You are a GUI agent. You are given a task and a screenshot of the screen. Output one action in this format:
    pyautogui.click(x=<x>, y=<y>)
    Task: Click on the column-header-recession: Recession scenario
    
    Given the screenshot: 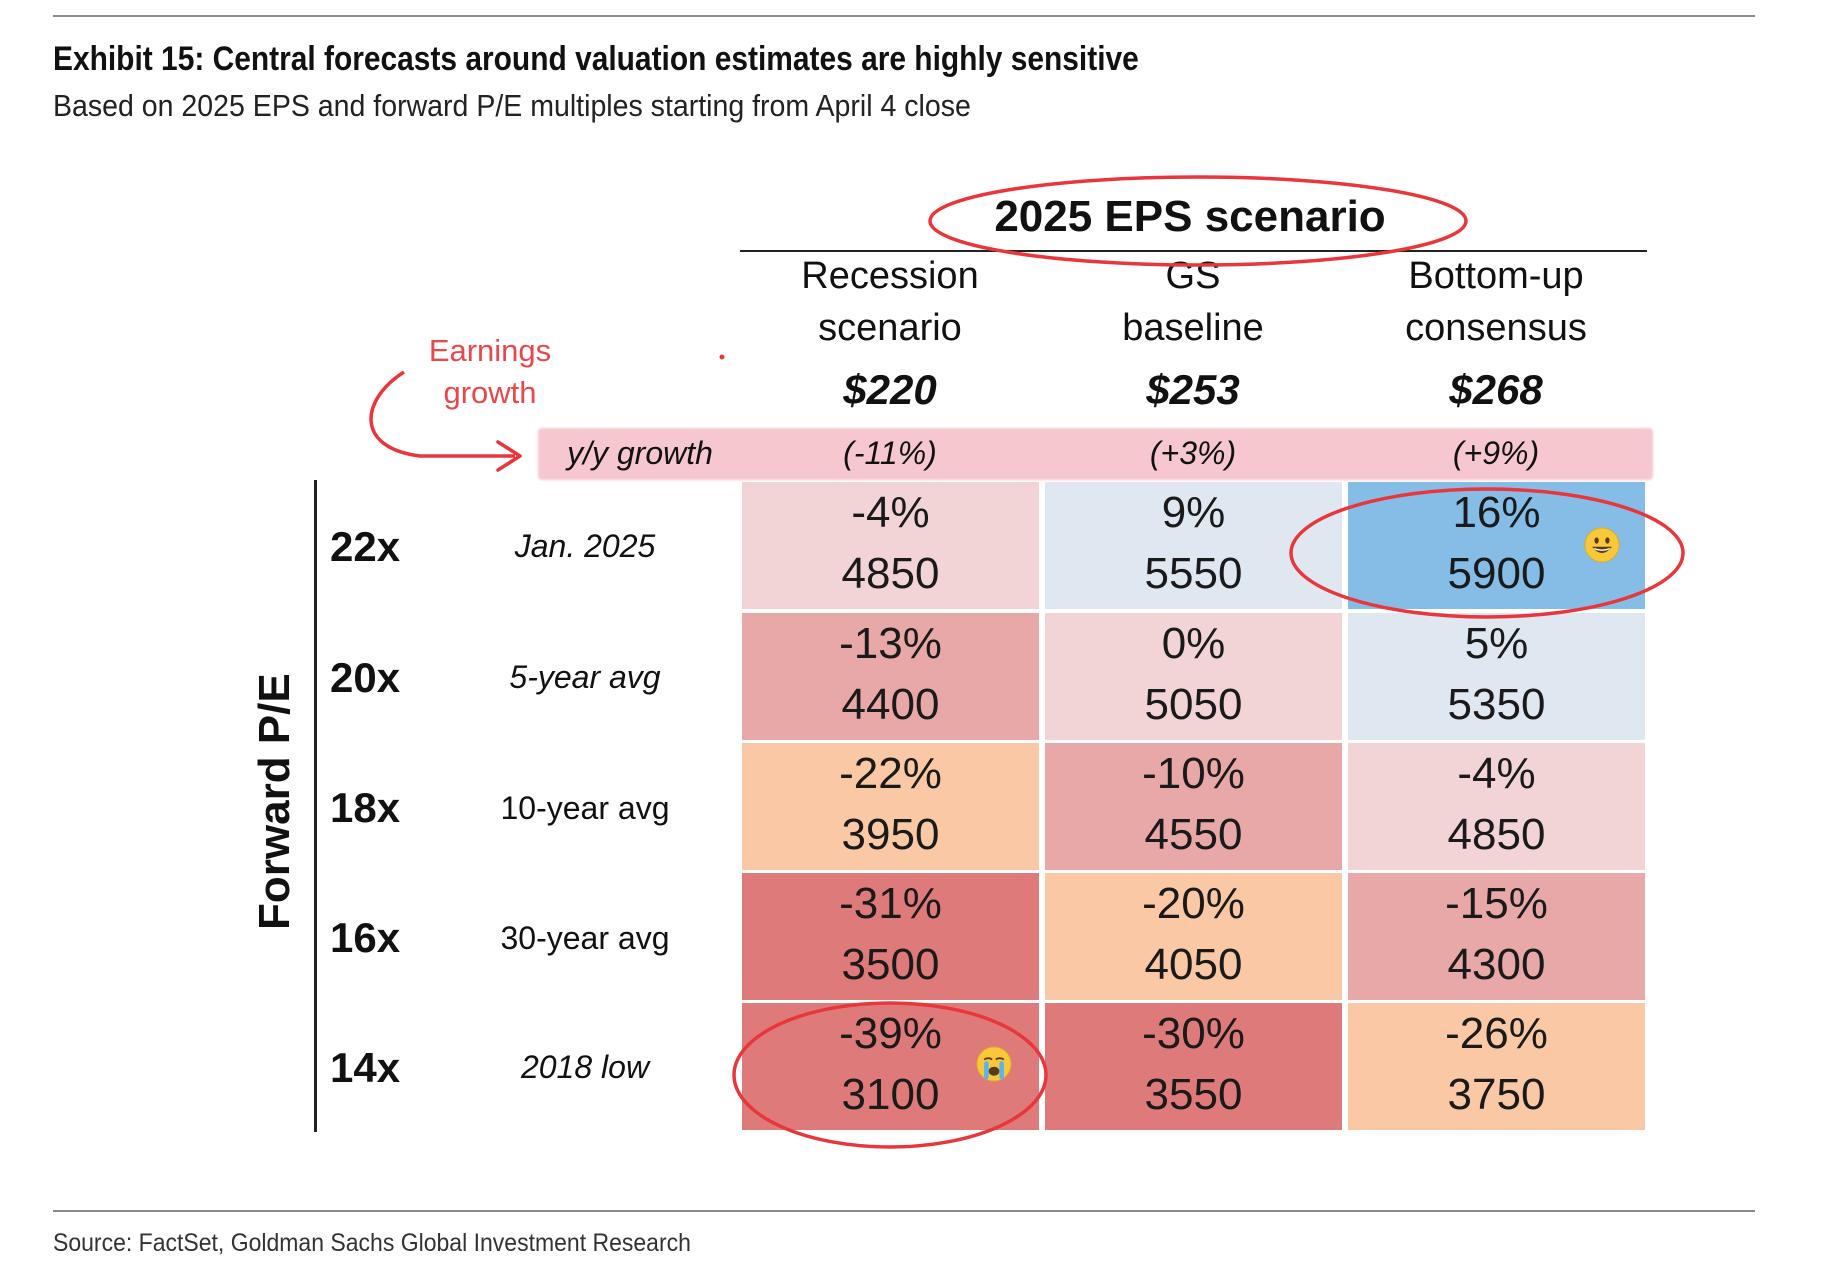 What is the action you would take?
    pyautogui.click(x=890, y=302)
    